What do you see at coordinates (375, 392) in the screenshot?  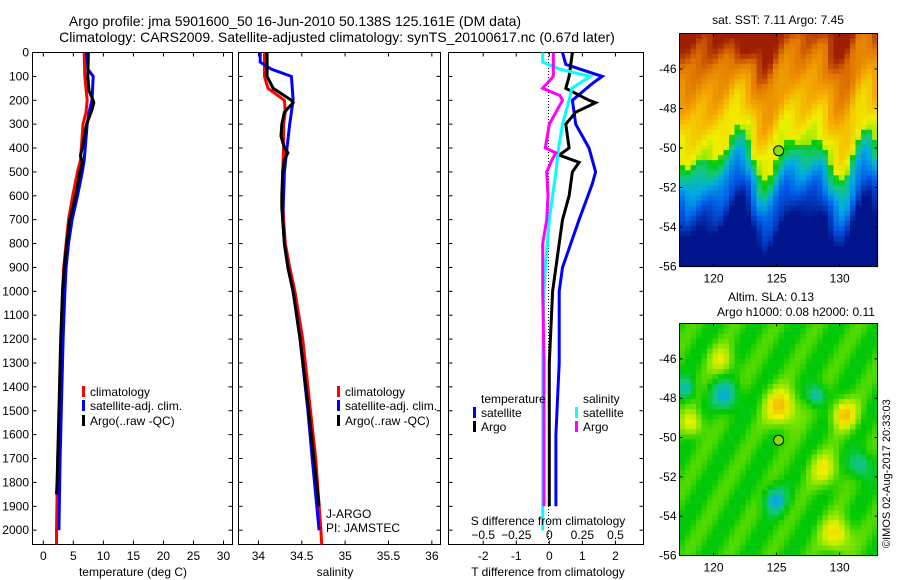 I see `legend-label: climatology` at bounding box center [375, 392].